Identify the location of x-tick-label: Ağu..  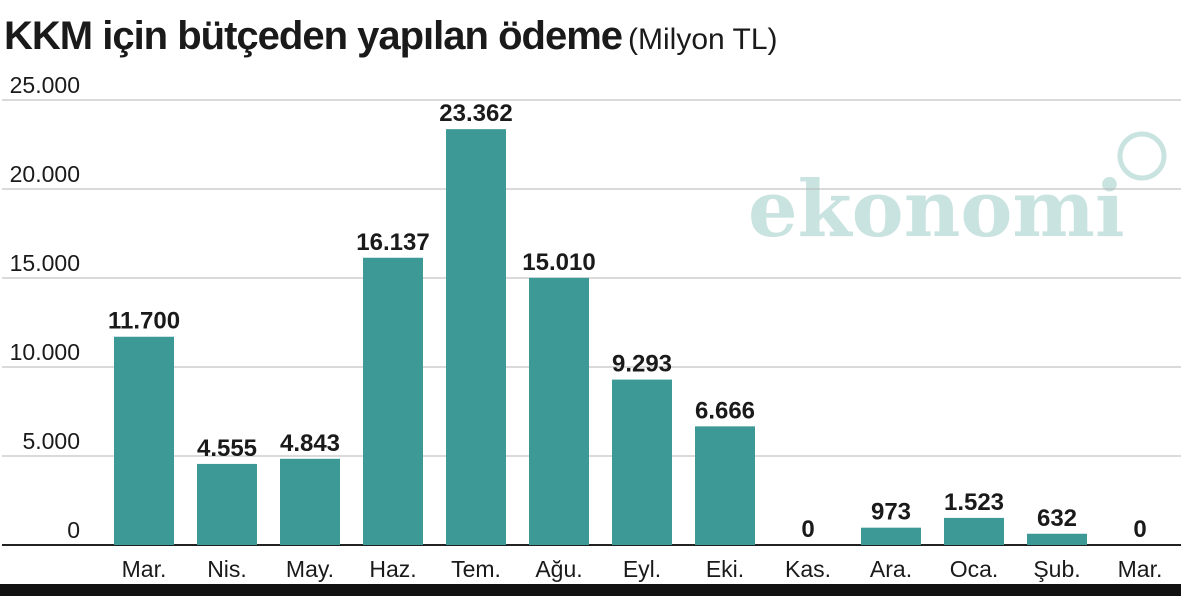
(558, 569).